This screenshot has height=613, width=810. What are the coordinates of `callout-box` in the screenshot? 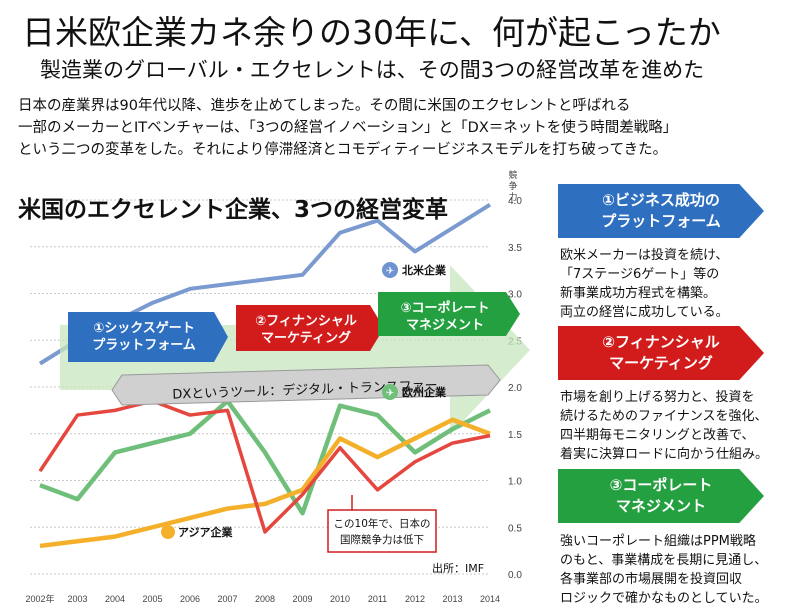 It's located at (382, 531).